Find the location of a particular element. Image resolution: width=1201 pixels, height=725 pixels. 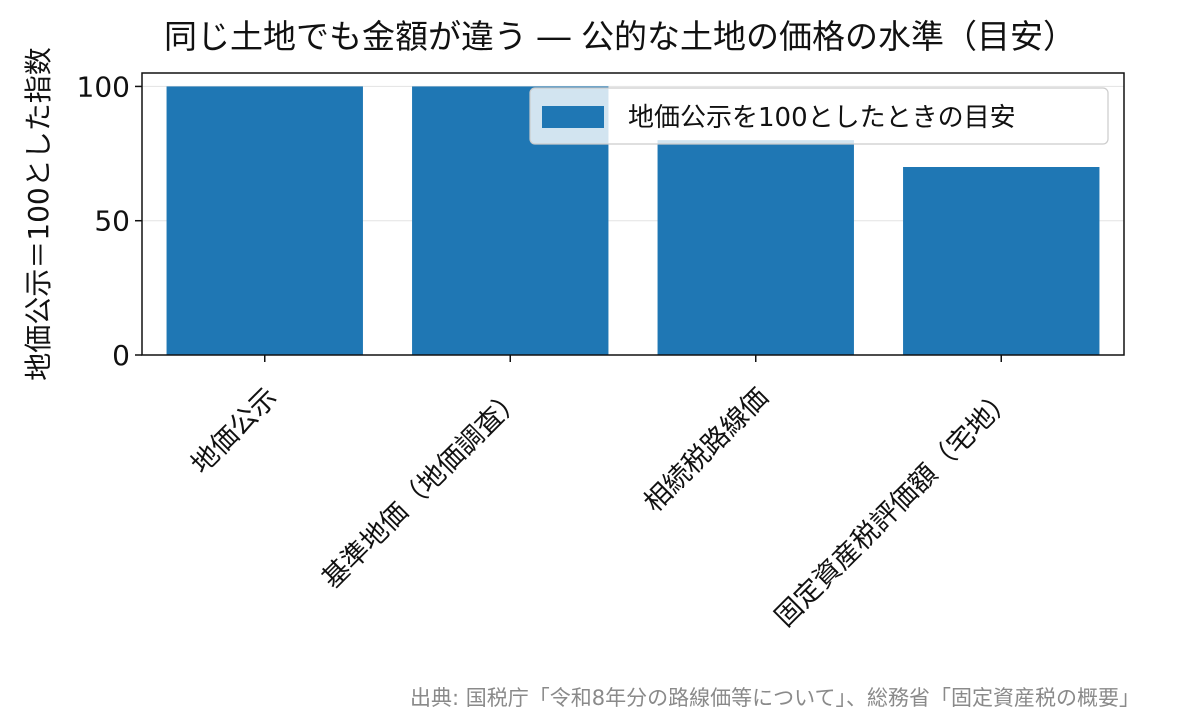

legend-box is located at coordinates (819, 116).